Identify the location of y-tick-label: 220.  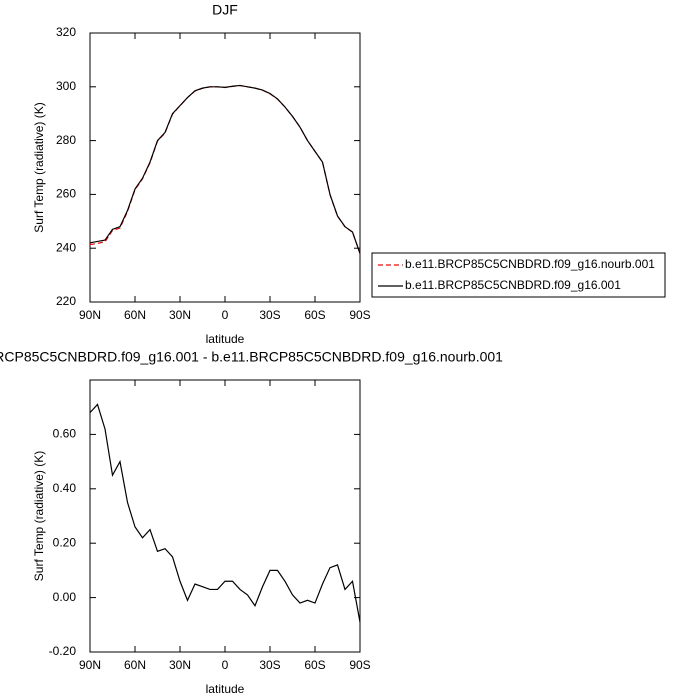
(66, 301).